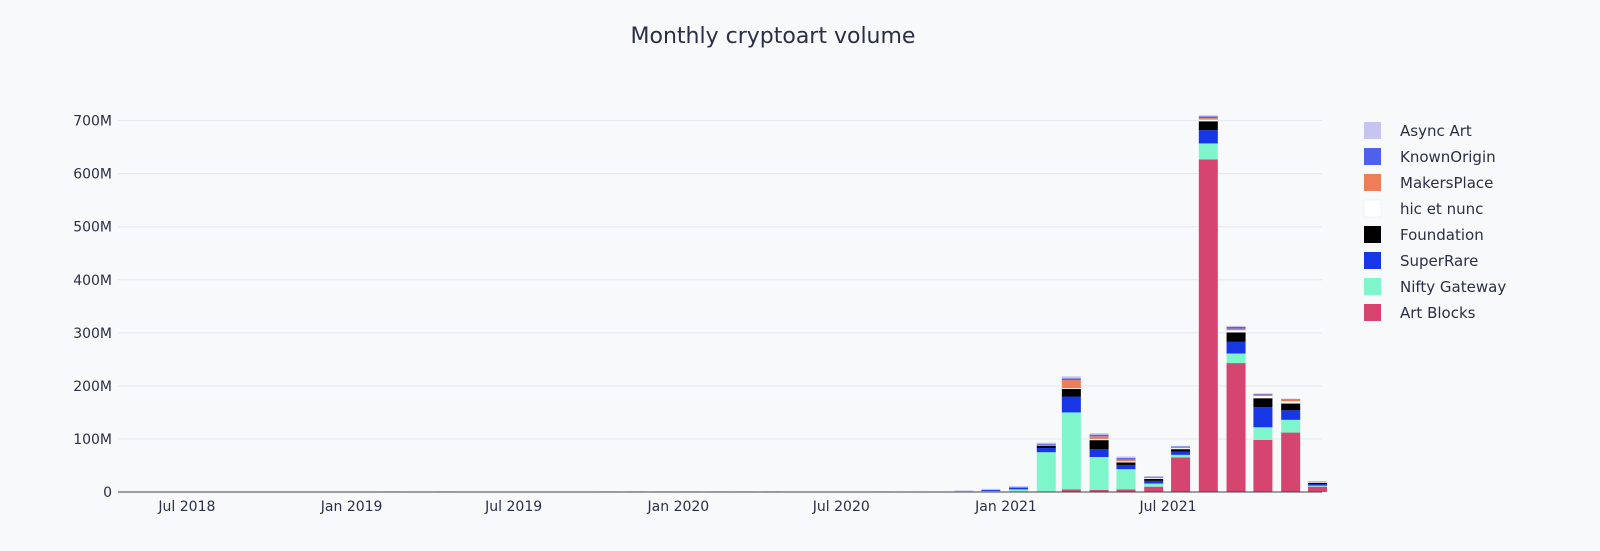  What do you see at coordinates (1439, 261) in the screenshot?
I see `legend-label: SuperRare` at bounding box center [1439, 261].